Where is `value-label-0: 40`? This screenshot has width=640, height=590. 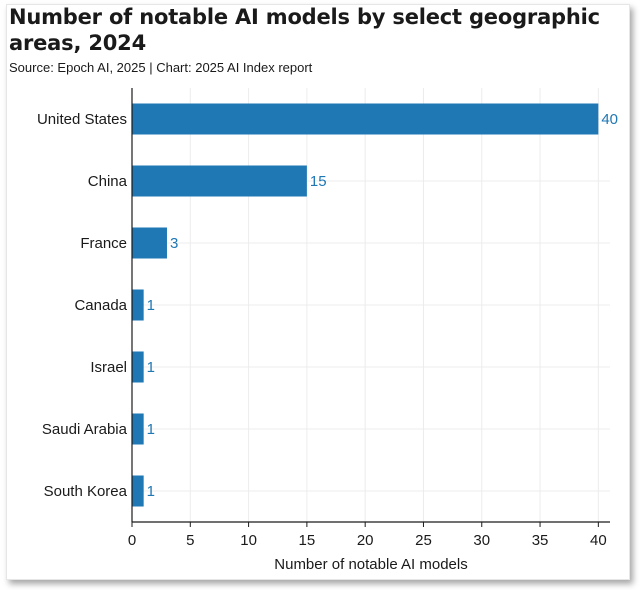
value-label-0: 40 is located at coordinates (609, 119).